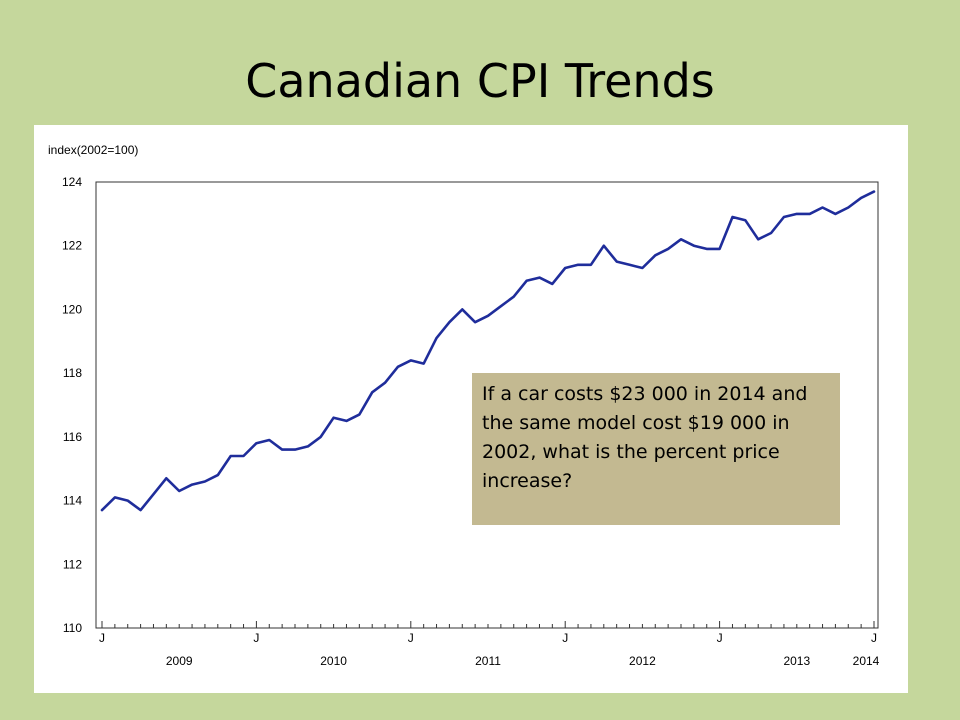  What do you see at coordinates (72, 501) in the screenshot?
I see `y-tick-label: 114` at bounding box center [72, 501].